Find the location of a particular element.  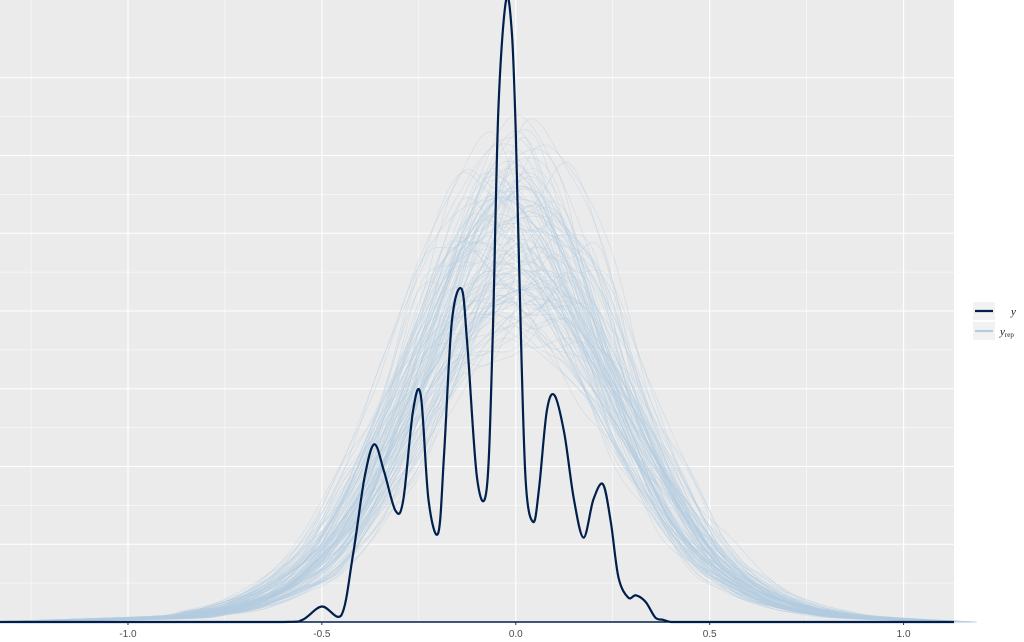

legend-label-yrep-main: y is located at coordinates (1002, 332).